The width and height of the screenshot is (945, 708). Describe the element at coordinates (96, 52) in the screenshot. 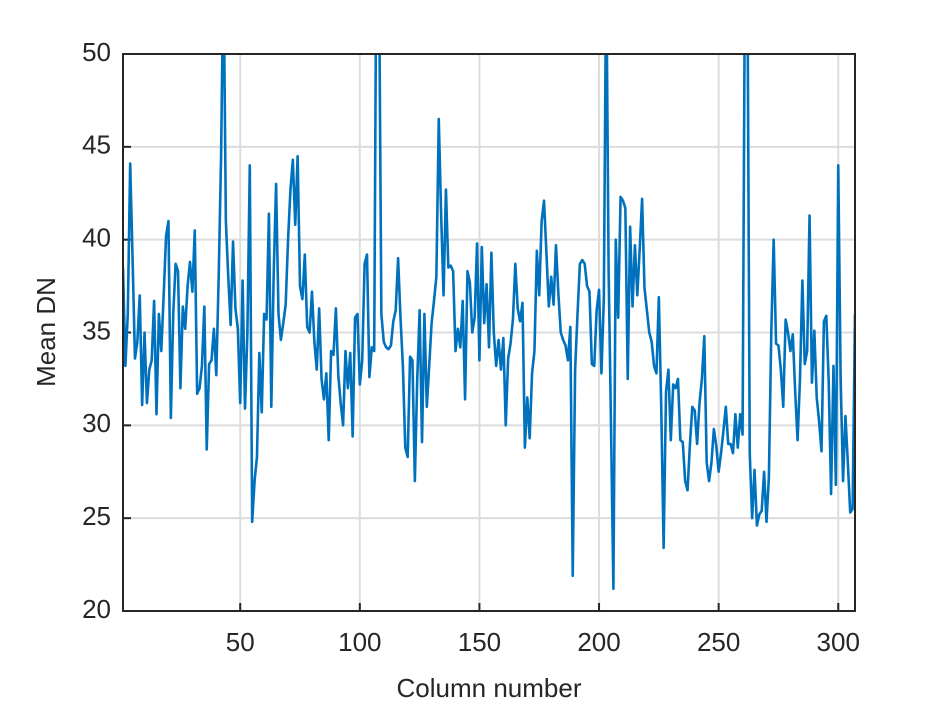

I see `y-tick-label: 50` at that location.